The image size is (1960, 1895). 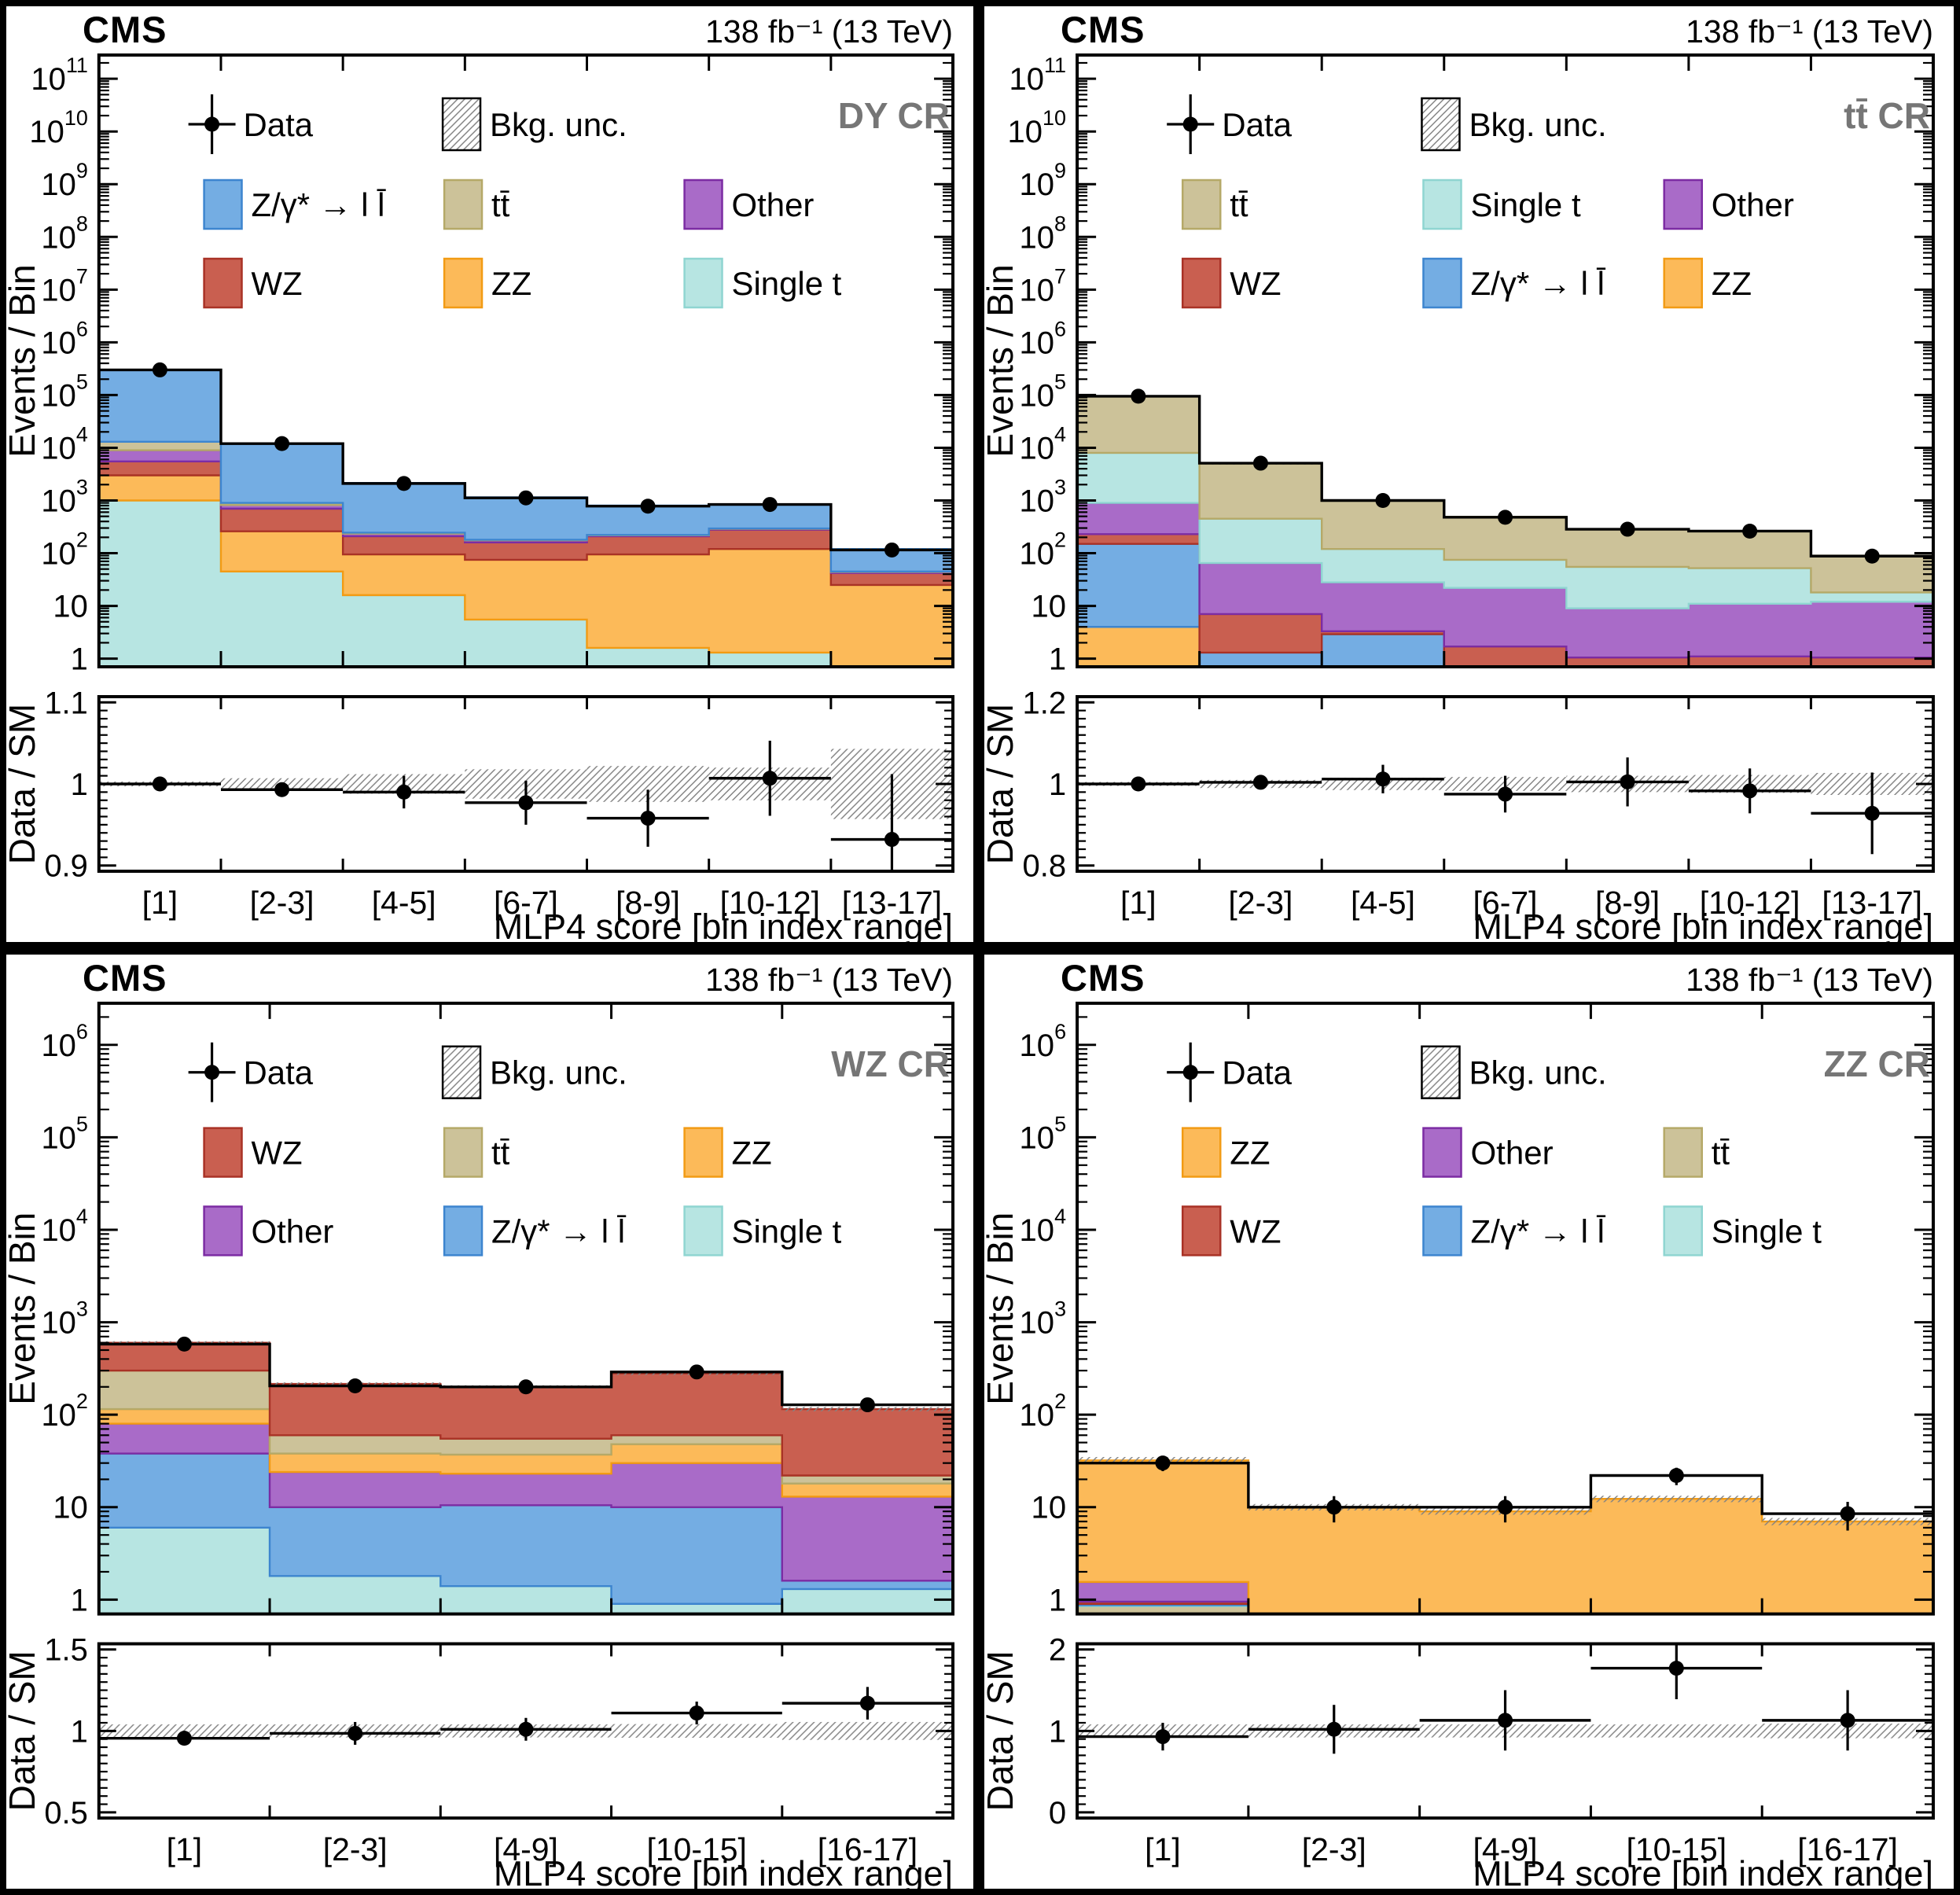 I want to click on bin-label: [10-15], so click(x=696, y=1849).